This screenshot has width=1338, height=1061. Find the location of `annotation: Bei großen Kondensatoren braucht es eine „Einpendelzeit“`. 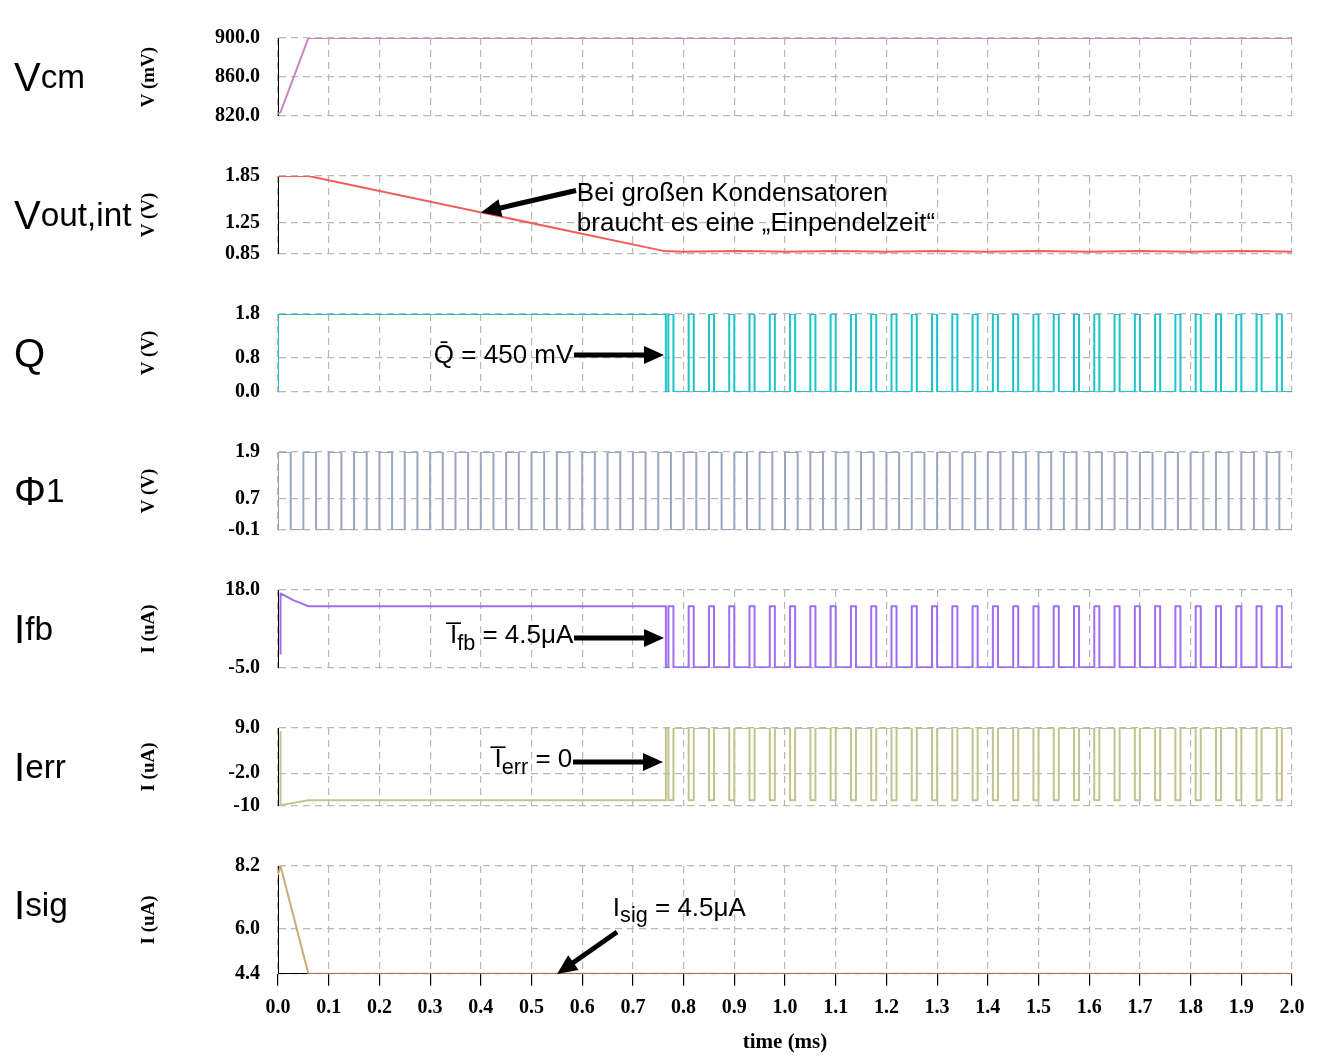

annotation: Bei großen Kondensatoren braucht es eine „Einpendelzeit“ is located at coordinates (756, 207).